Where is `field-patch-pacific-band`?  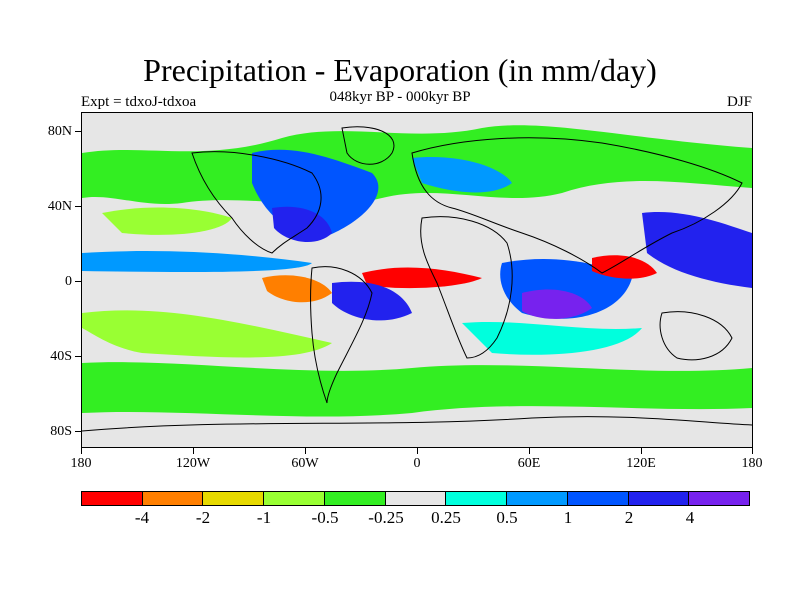
field-patch-pacific-band is located at coordinates (197, 262).